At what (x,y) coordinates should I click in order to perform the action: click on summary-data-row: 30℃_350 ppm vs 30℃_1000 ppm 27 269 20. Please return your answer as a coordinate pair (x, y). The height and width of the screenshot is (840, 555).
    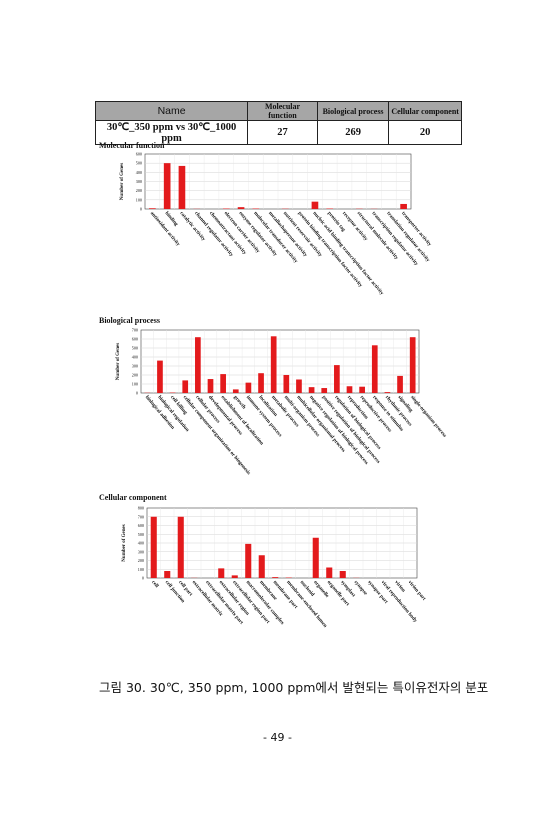
    Looking at the image, I should click on (278, 132).